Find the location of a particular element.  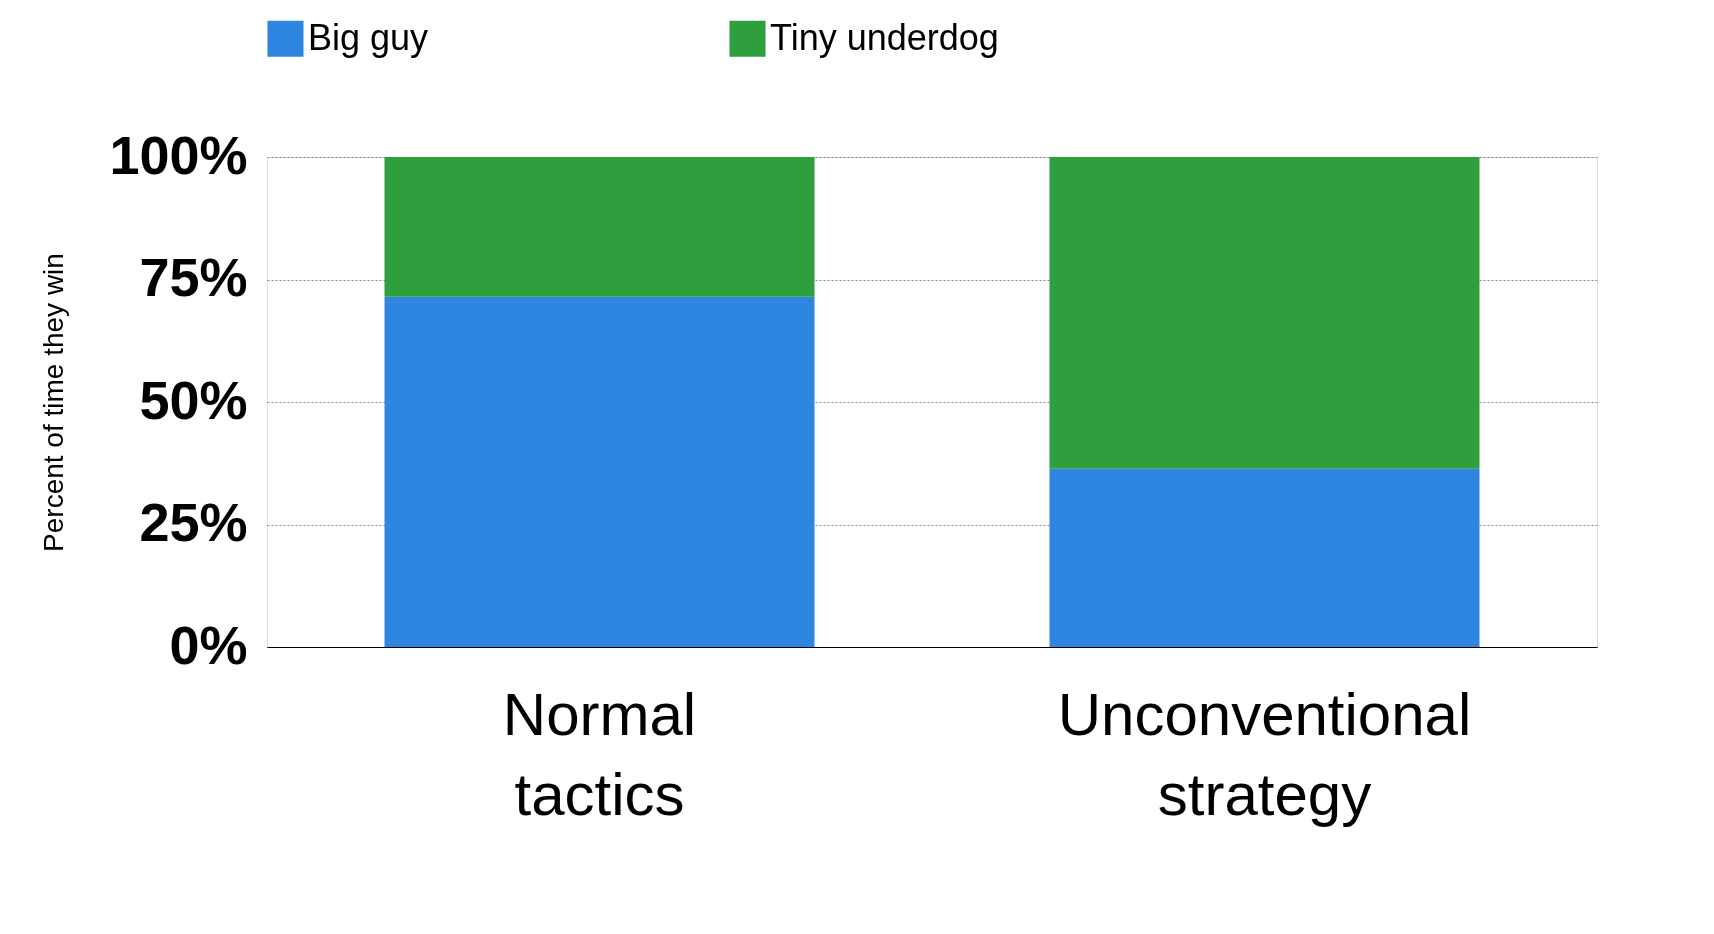

legend-label: Big guy is located at coordinates (368, 37).